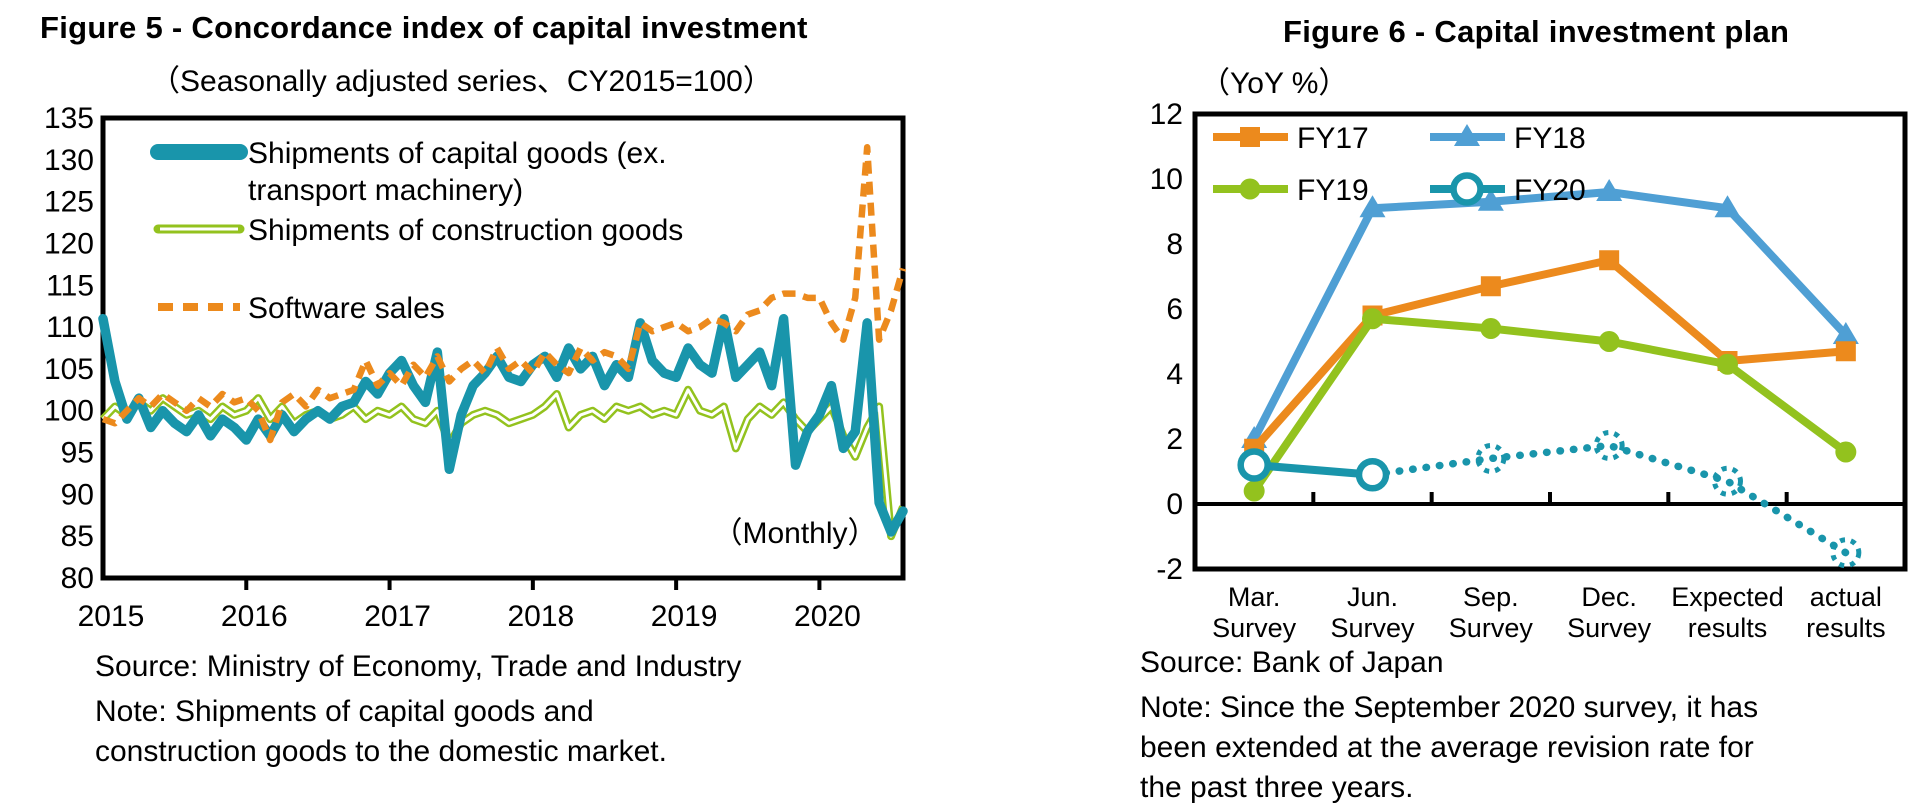  Describe the element at coordinates (1174, 439) in the screenshot. I see `figure6-y-tick-label: 2` at that location.